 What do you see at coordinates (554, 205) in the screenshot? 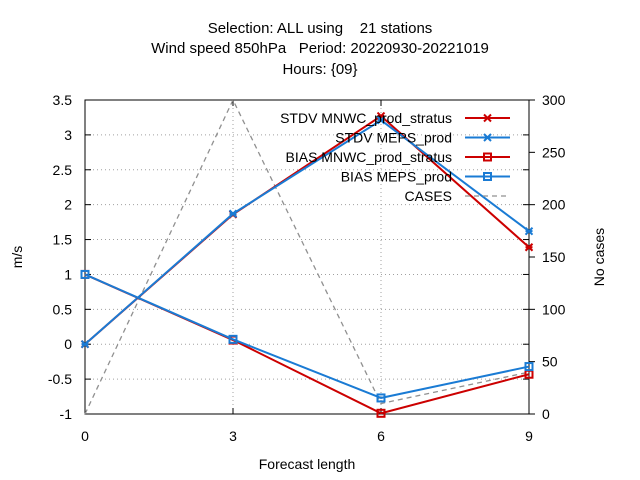
I see `y2-tick-label: 200` at bounding box center [554, 205].